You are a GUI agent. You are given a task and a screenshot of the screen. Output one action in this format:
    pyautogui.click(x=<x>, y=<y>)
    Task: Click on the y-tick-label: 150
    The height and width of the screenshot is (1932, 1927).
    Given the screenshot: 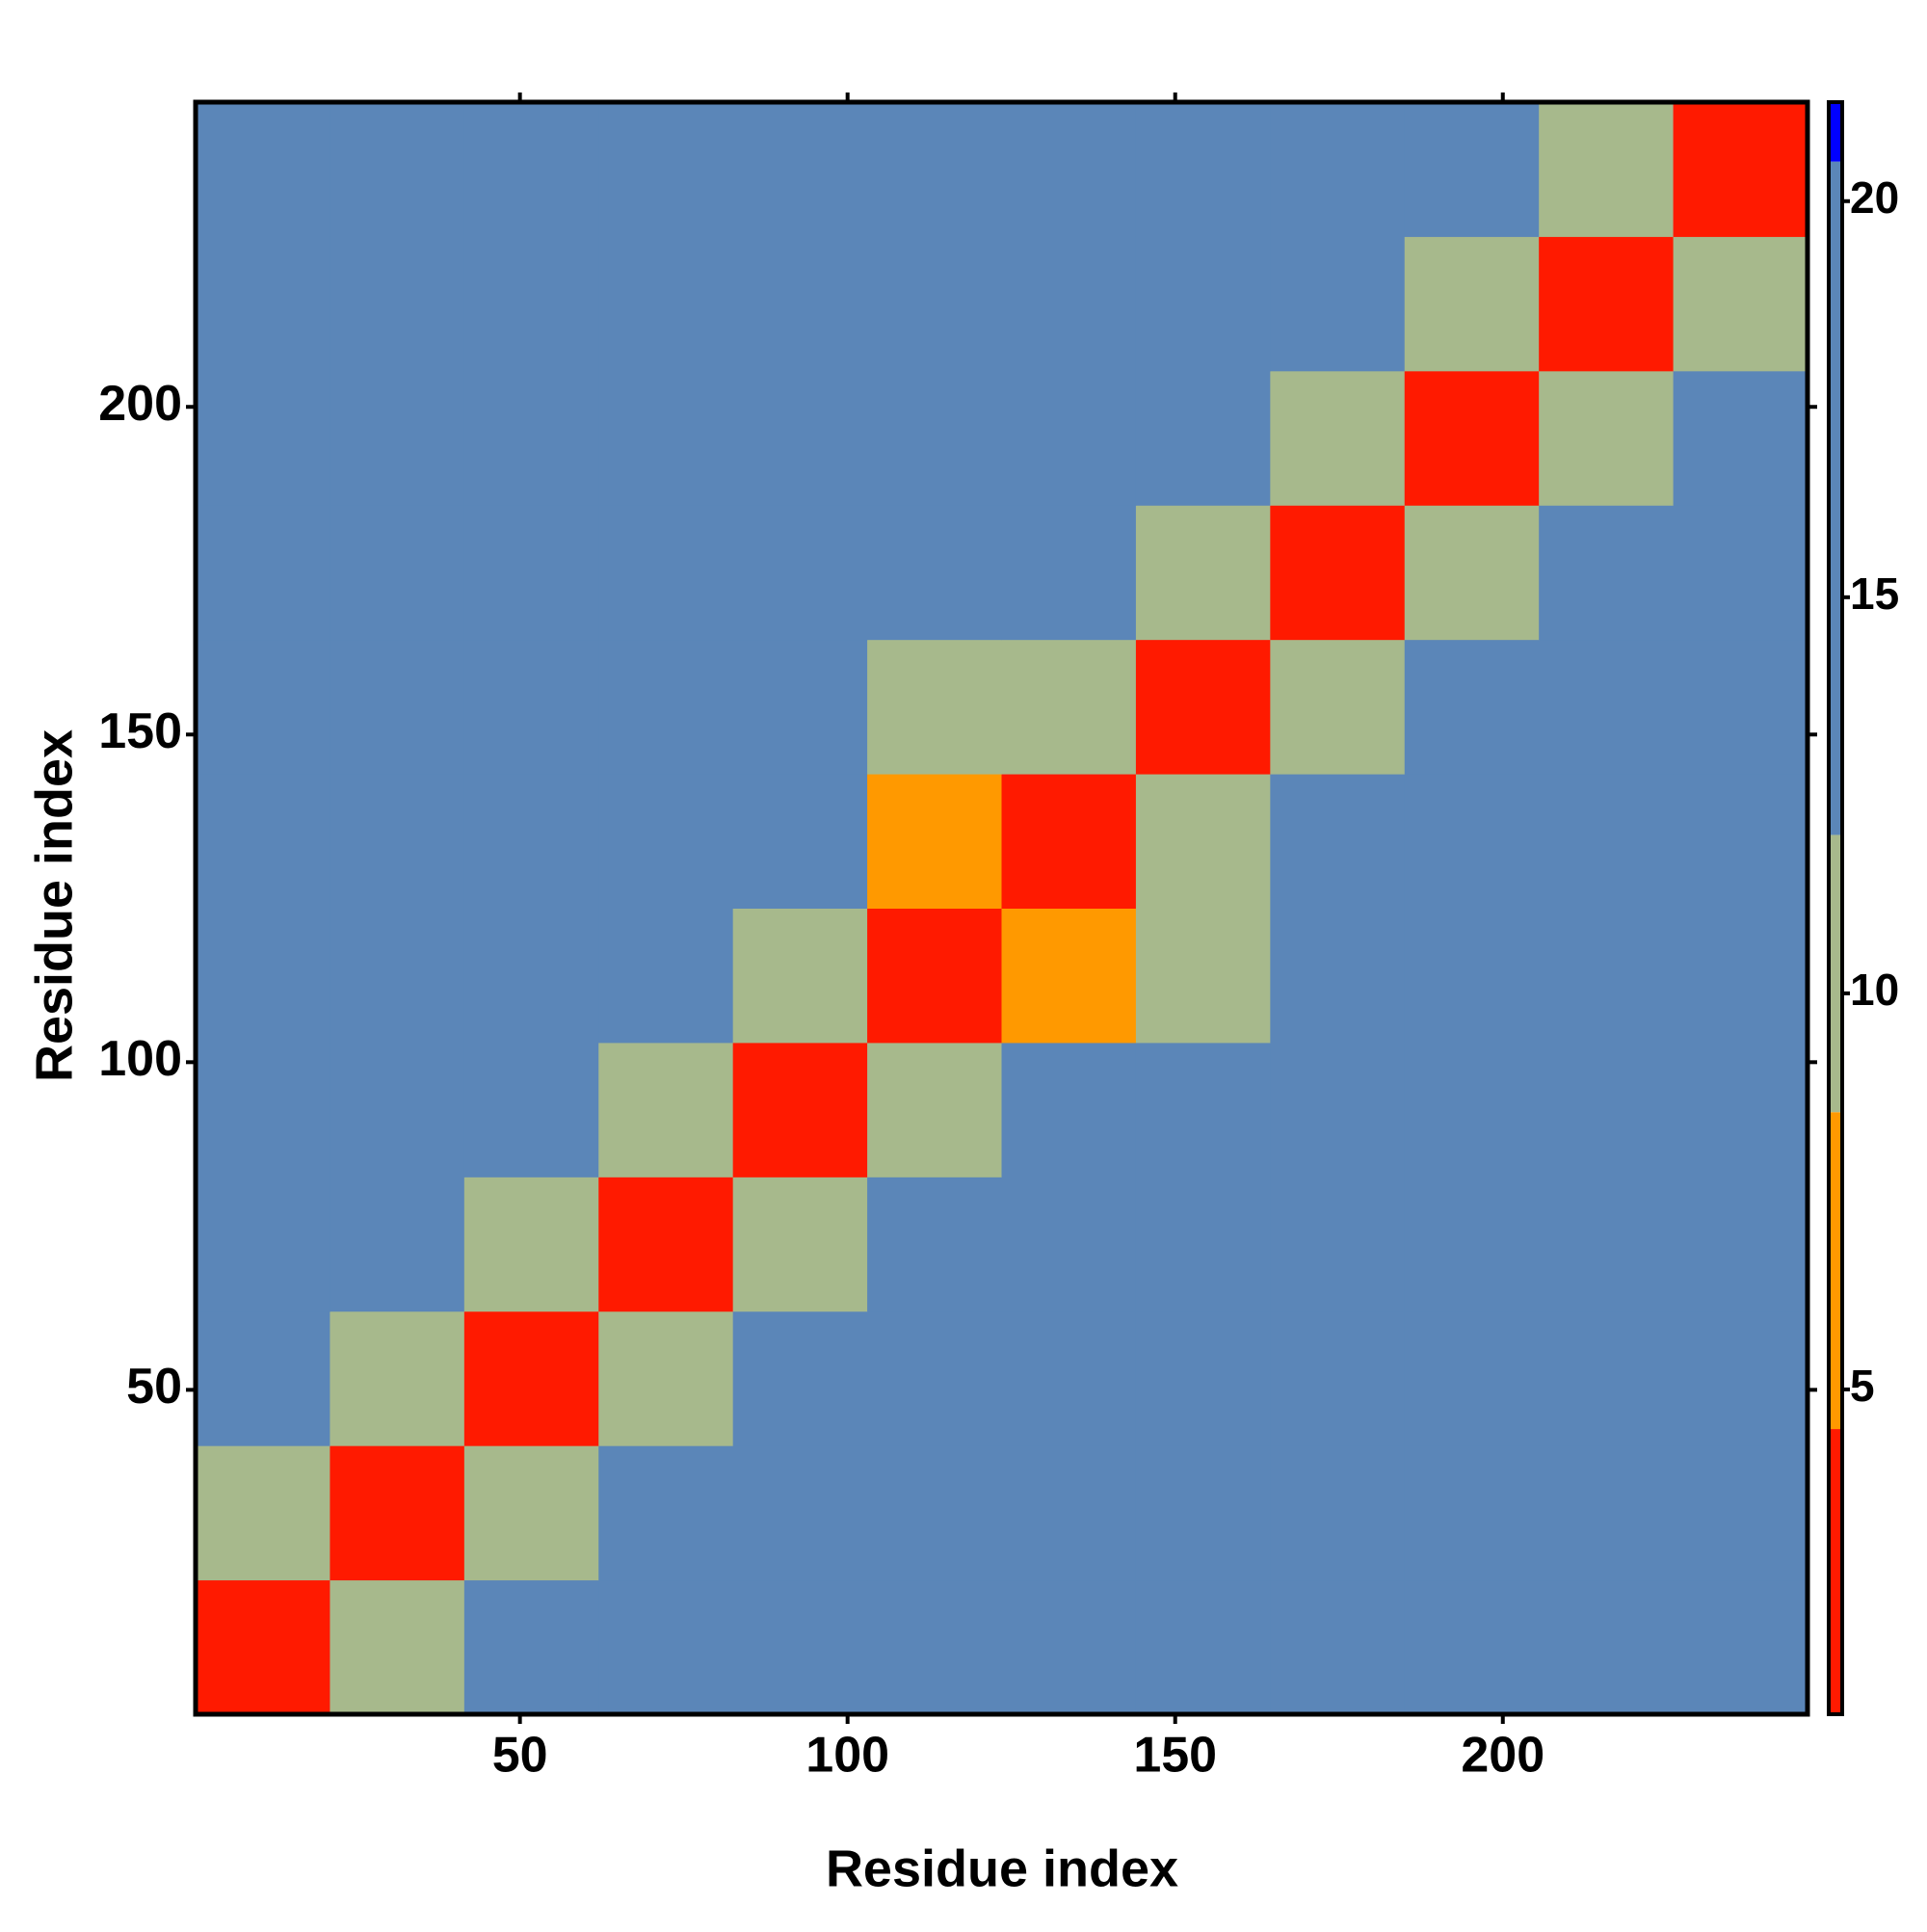 What is the action you would take?
    pyautogui.click(x=140, y=731)
    